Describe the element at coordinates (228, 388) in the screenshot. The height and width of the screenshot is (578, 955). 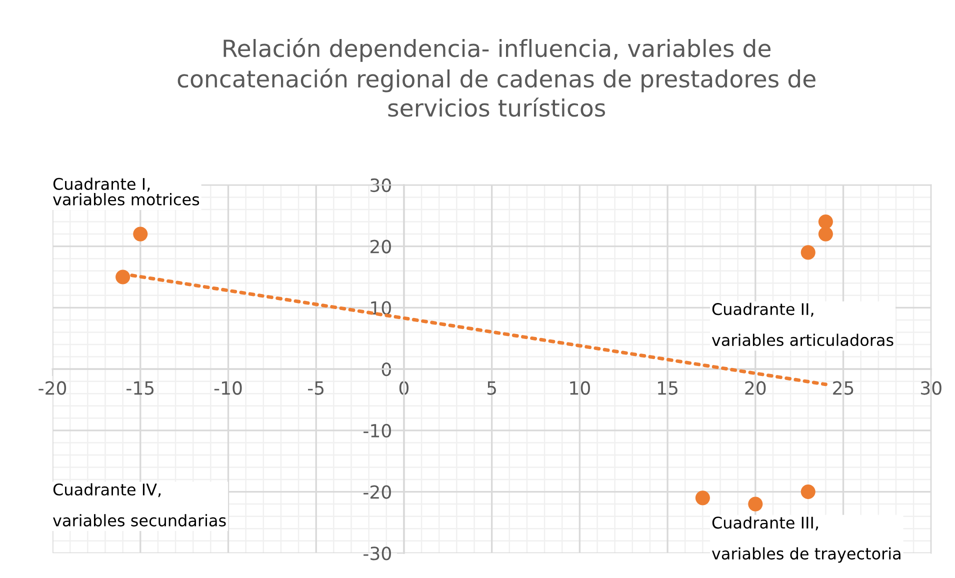
I see `x-tick-label: -10` at that location.